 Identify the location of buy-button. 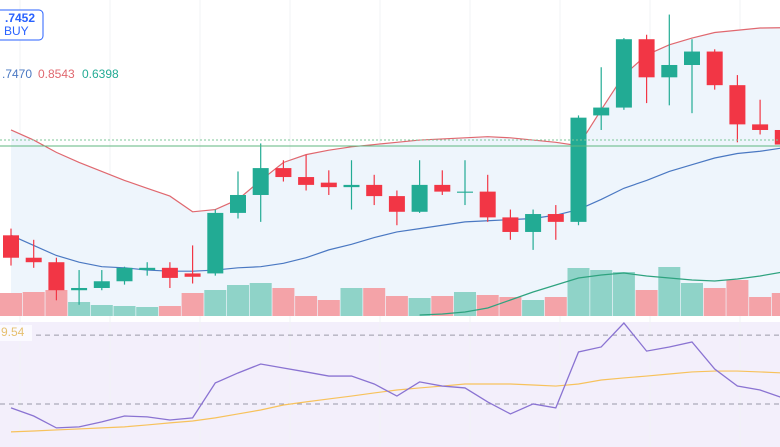
(22, 25).